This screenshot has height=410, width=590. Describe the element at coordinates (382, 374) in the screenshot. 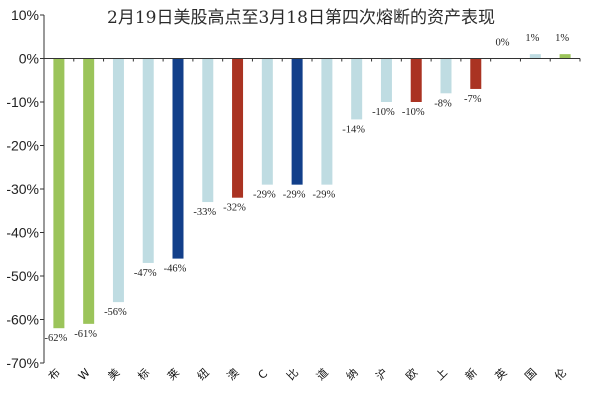

I see `x-tick-label: 沪` at that location.